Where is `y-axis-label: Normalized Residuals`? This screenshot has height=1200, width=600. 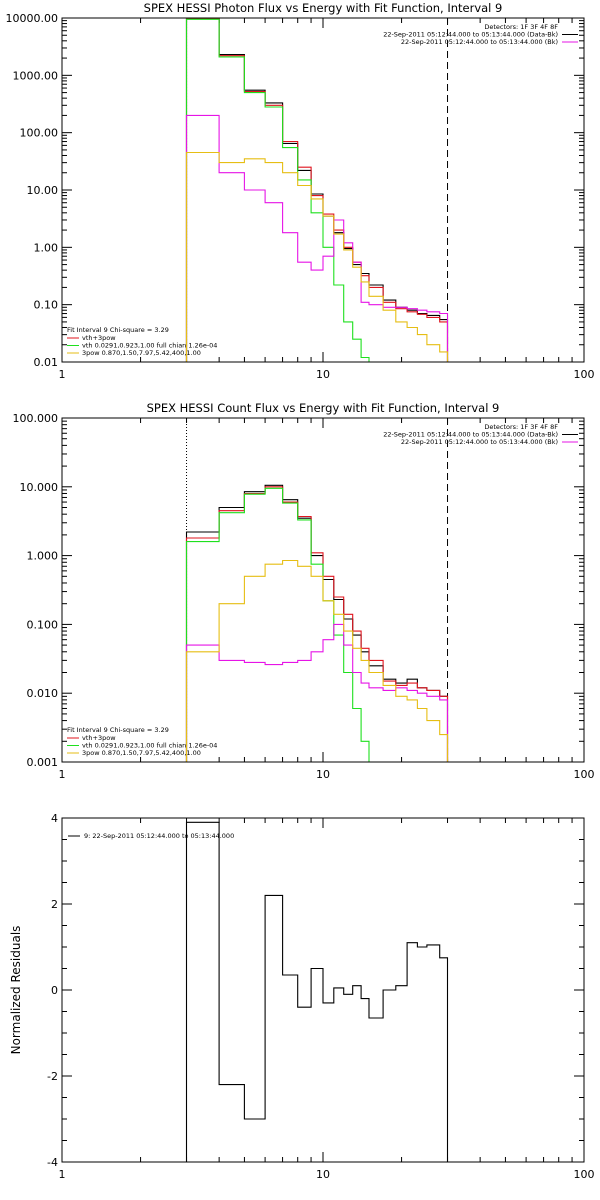 y-axis-label: Normalized Residuals is located at coordinates (16, 990).